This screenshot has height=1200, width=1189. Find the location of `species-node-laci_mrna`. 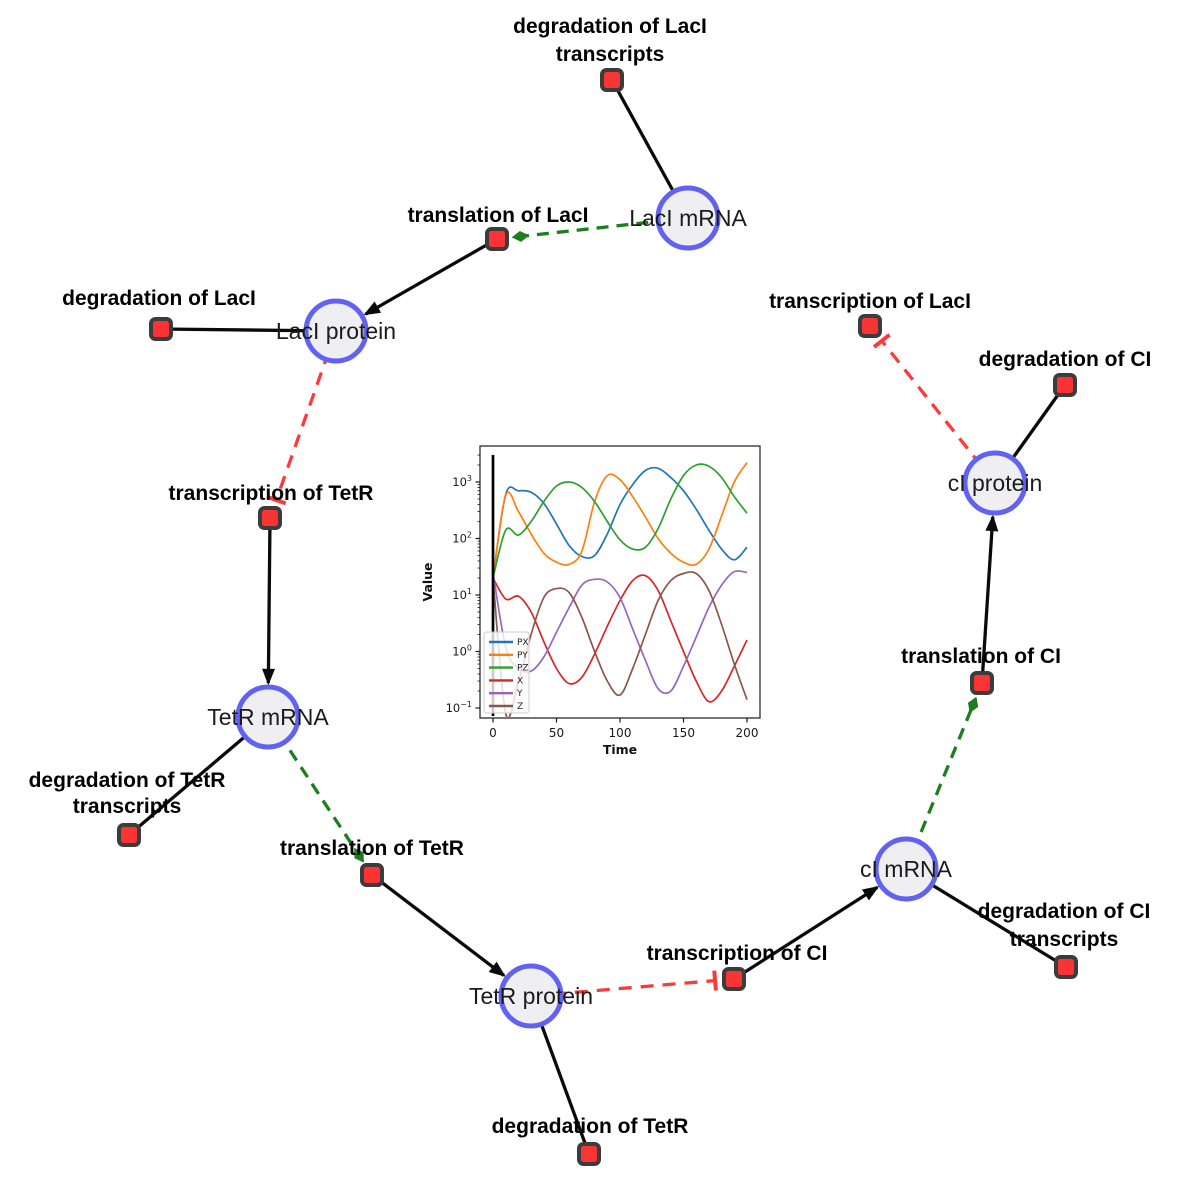

species-node-laci_mrna is located at coordinates (688, 218).